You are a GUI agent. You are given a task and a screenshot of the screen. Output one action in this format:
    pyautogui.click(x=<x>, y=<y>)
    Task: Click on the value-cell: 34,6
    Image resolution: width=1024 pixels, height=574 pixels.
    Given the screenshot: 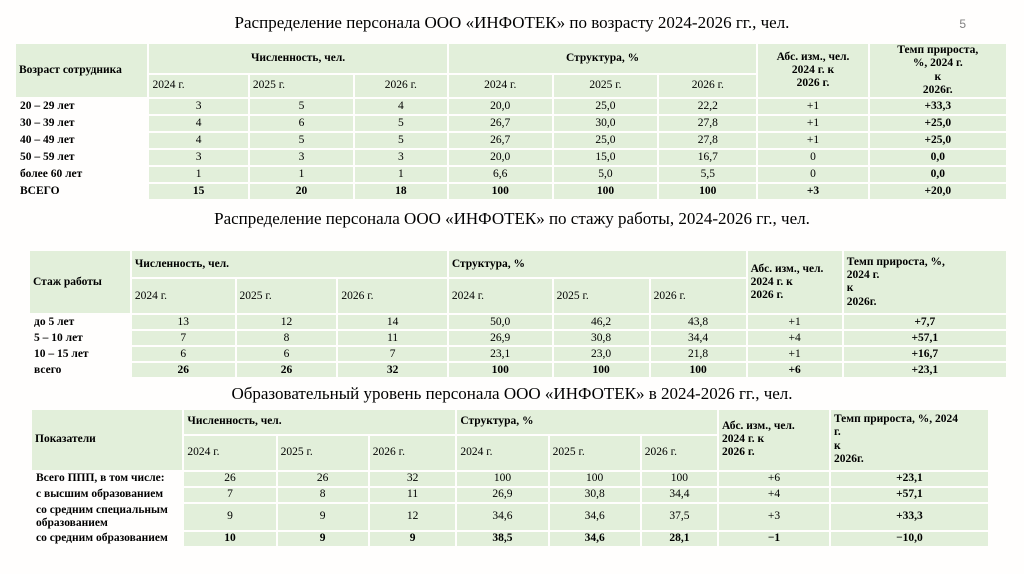 What is the action you would take?
    pyautogui.click(x=502, y=517)
    